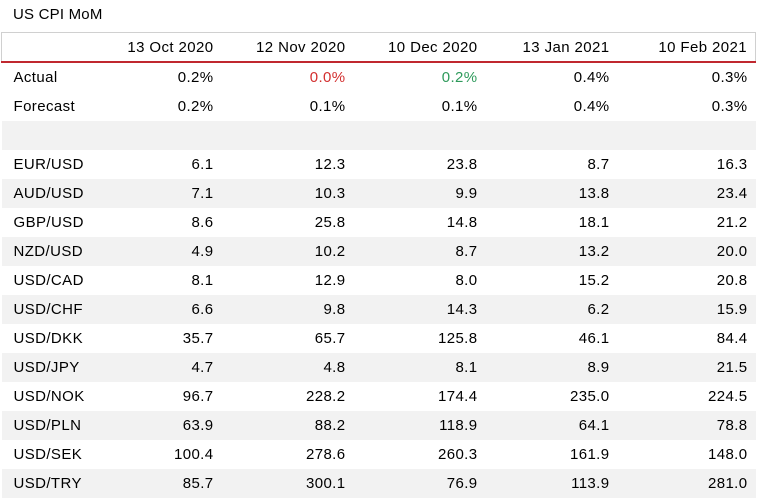  Describe the element at coordinates (287, 454) in the screenshot. I see `pip-move-value: 278.6` at that location.